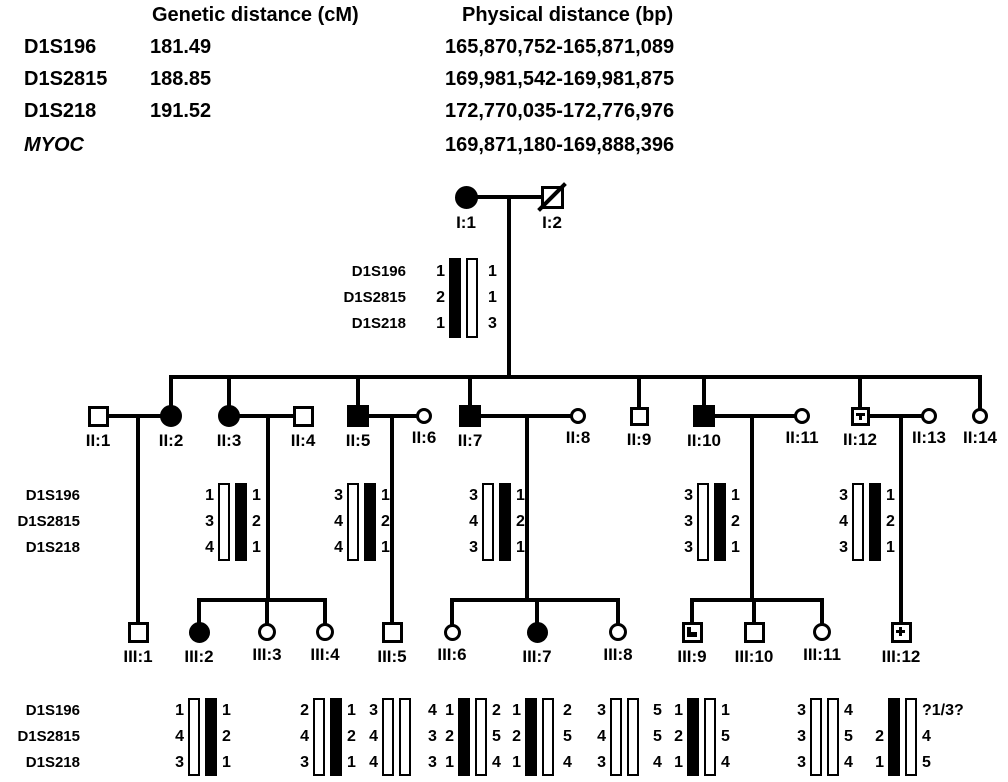 The width and height of the screenshot is (1008, 782). I want to click on individual-id-label: III:6, so click(452, 654).